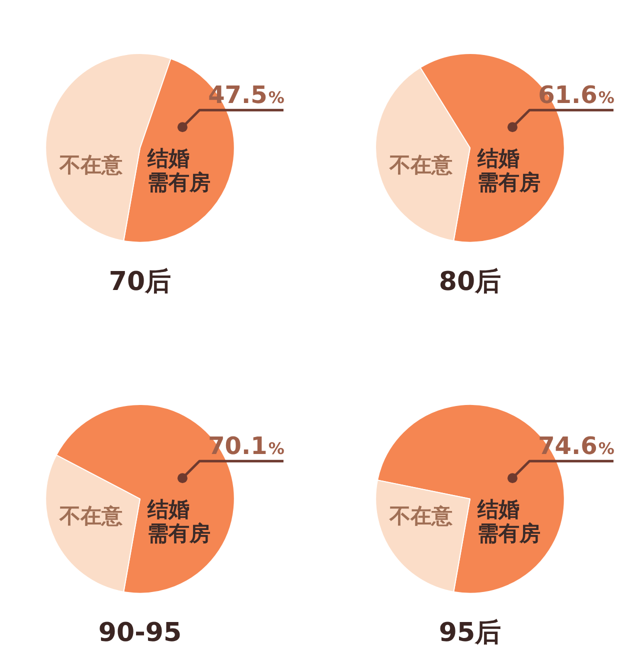 The image size is (640, 648). Describe the element at coordinates (140, 282) in the screenshot. I see `text: 70后` at that location.